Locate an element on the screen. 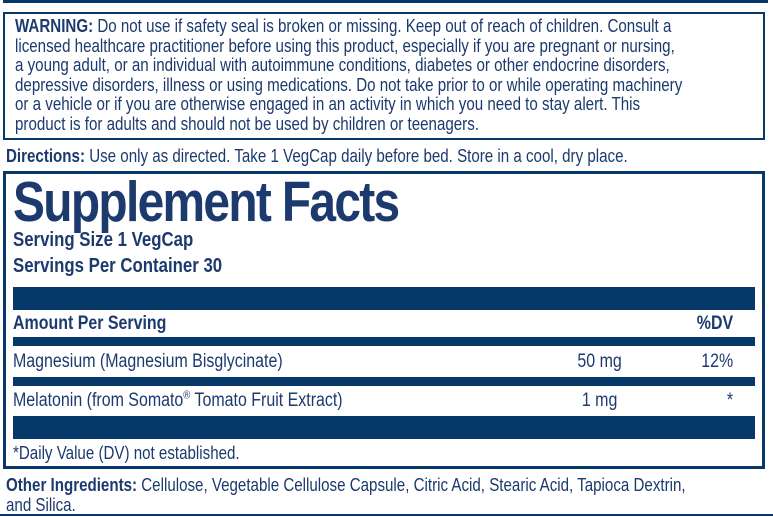 The image size is (773, 517). bottom-divider is located at coordinates (386, 515).